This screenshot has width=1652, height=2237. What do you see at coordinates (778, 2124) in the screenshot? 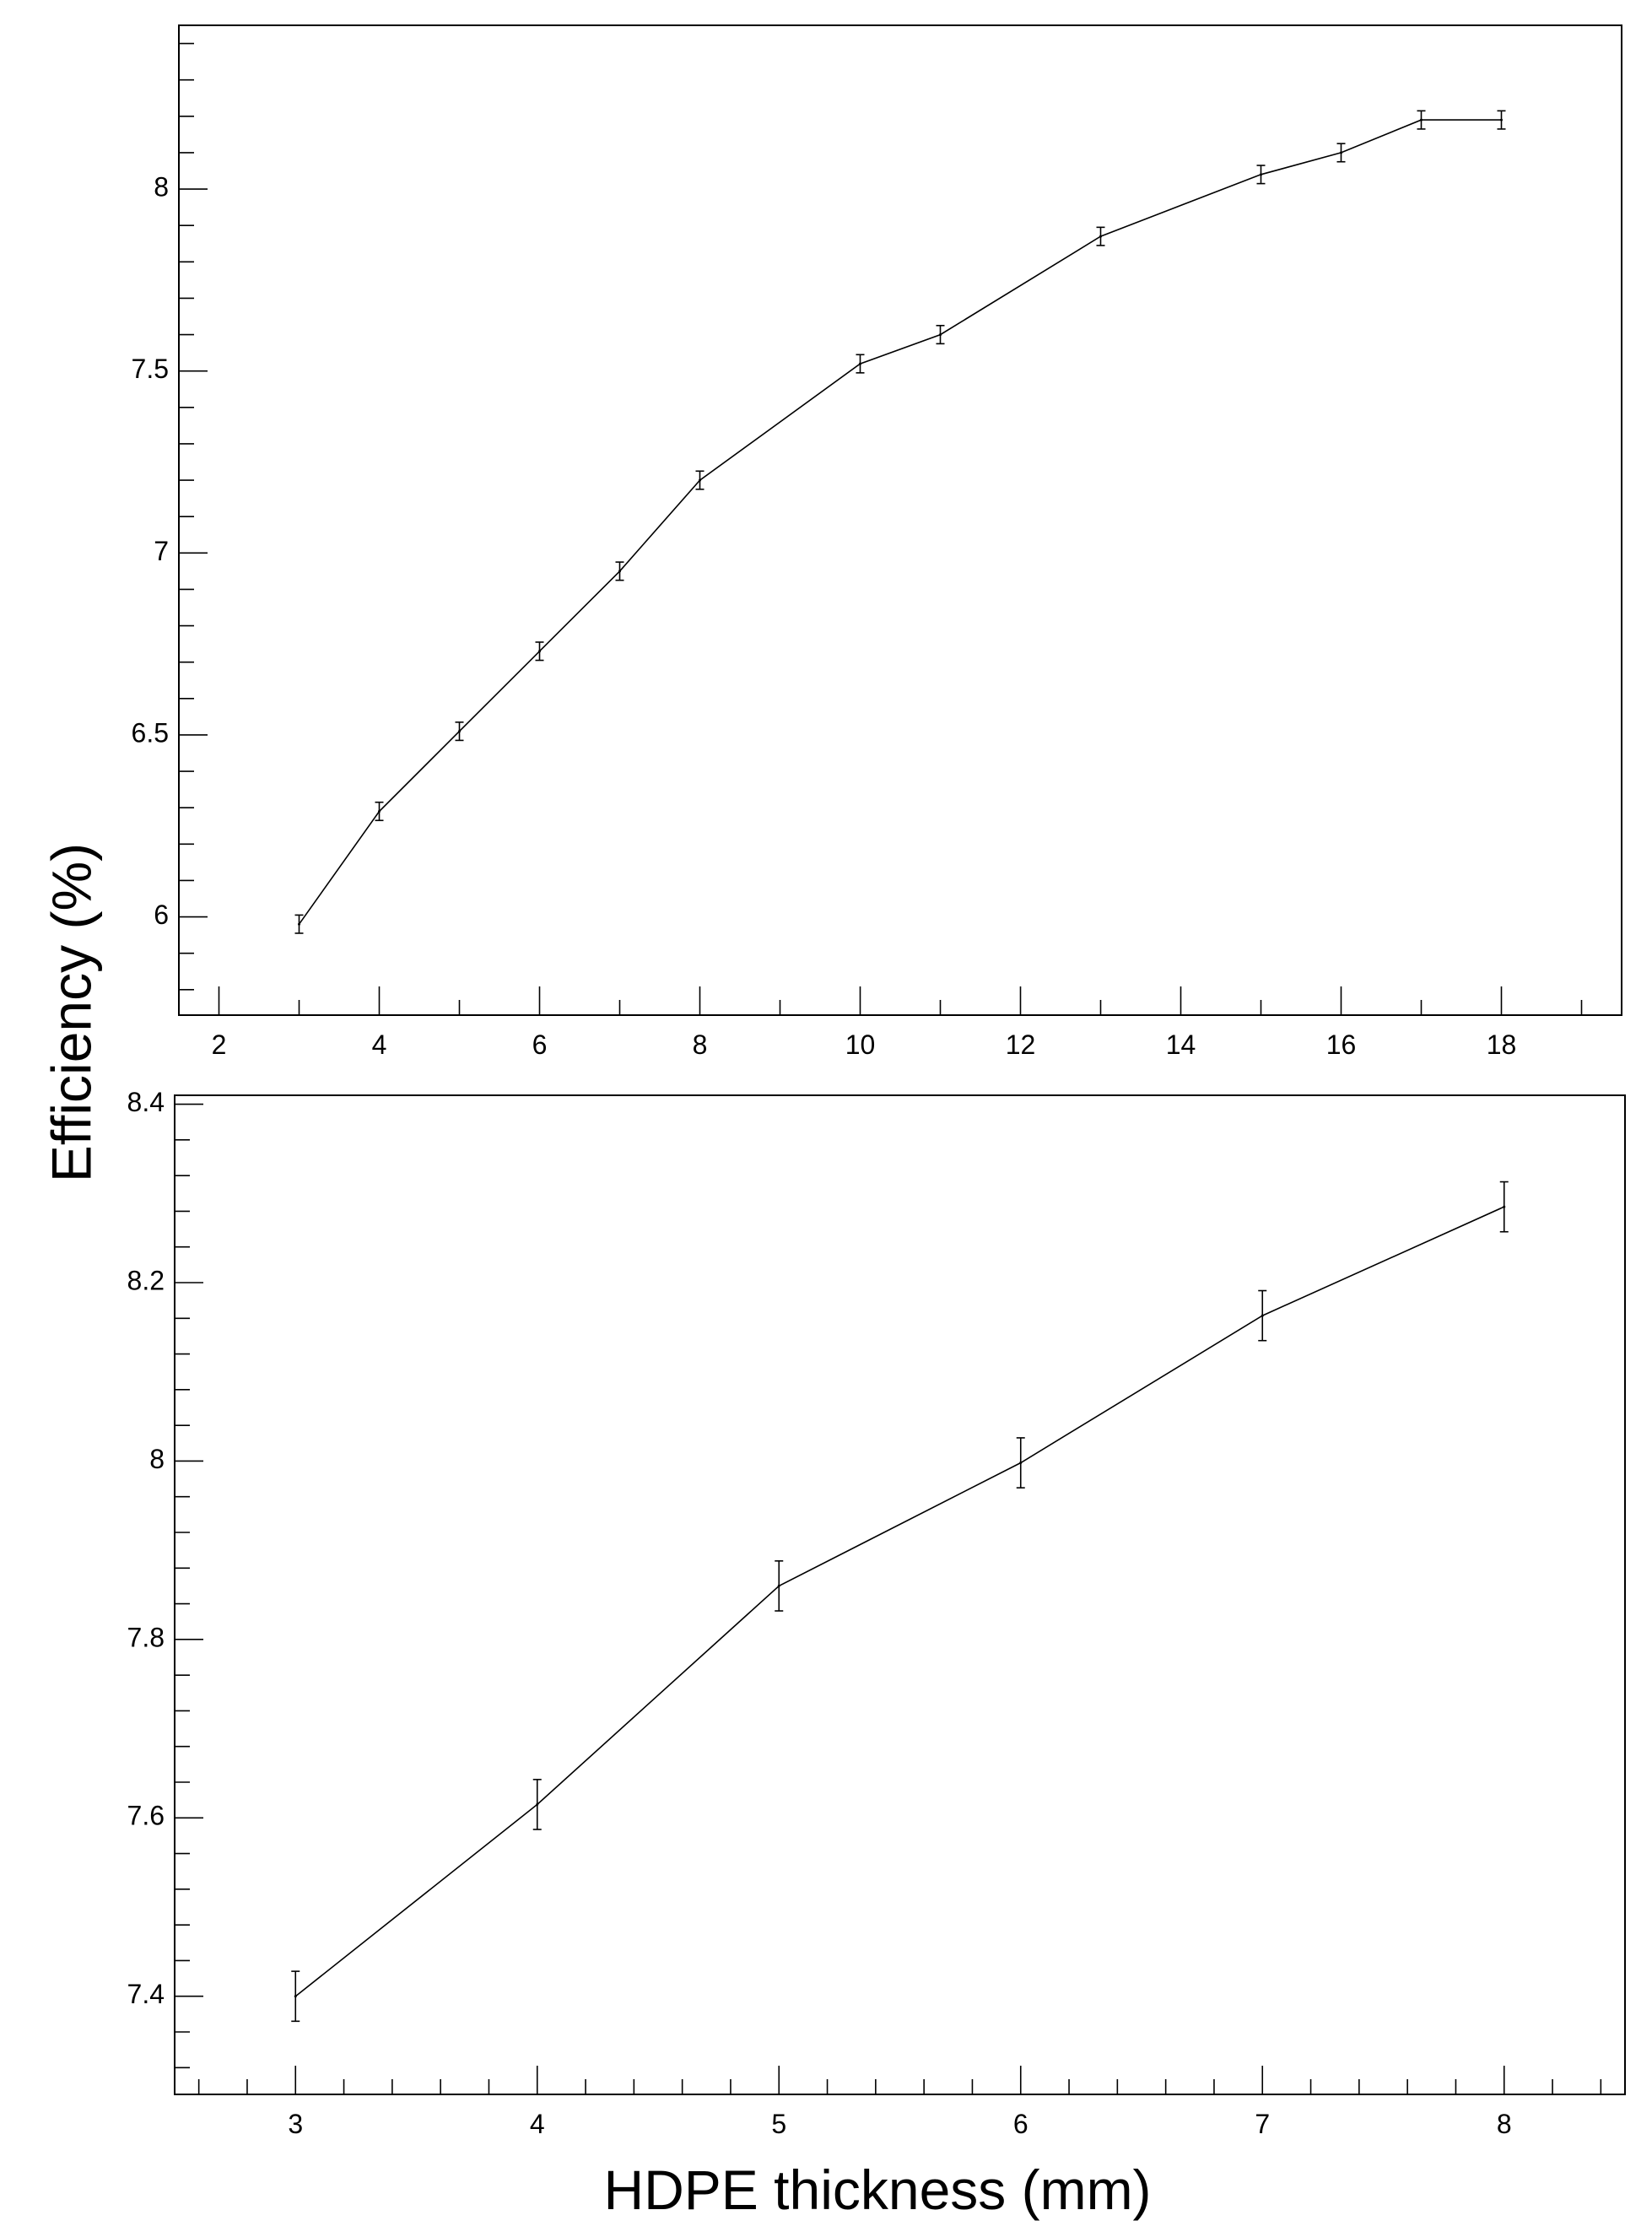
I see `x-tick-label: 5` at bounding box center [778, 2124].